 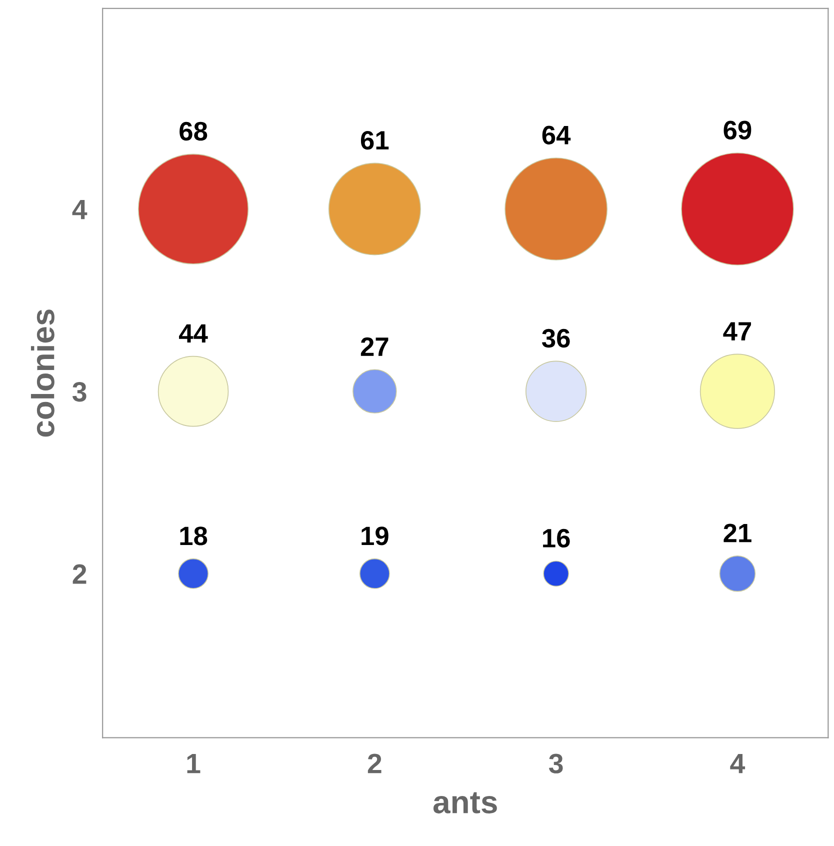 I want to click on y-axis-title: colonies, so click(x=42, y=373).